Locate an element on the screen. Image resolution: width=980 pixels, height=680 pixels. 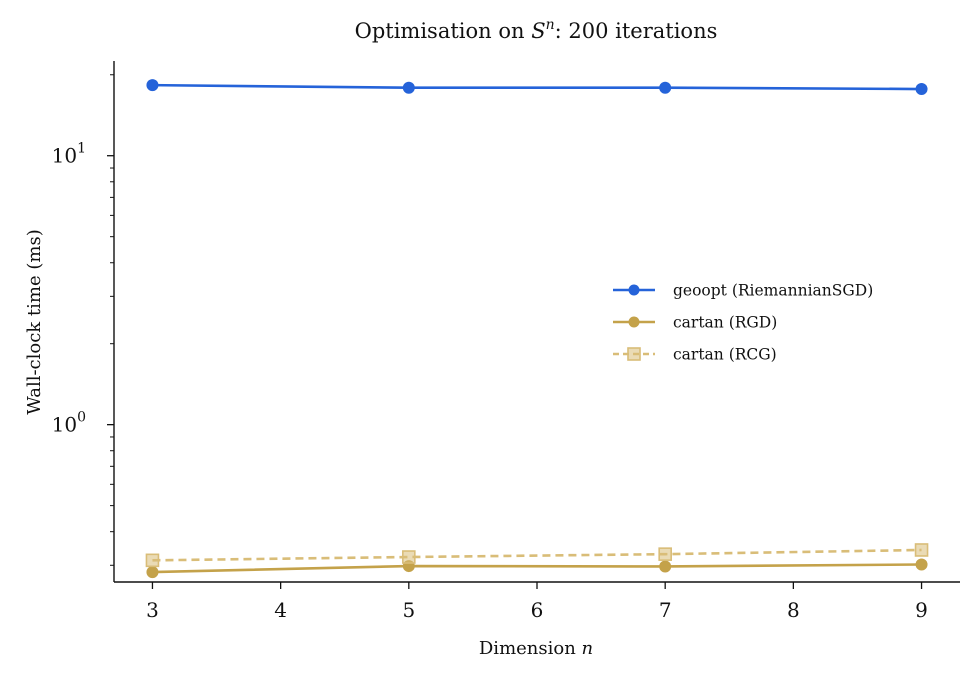
x-axis-ticks: 3 4 5 6 7 8 9 is located at coordinates (537, 602).